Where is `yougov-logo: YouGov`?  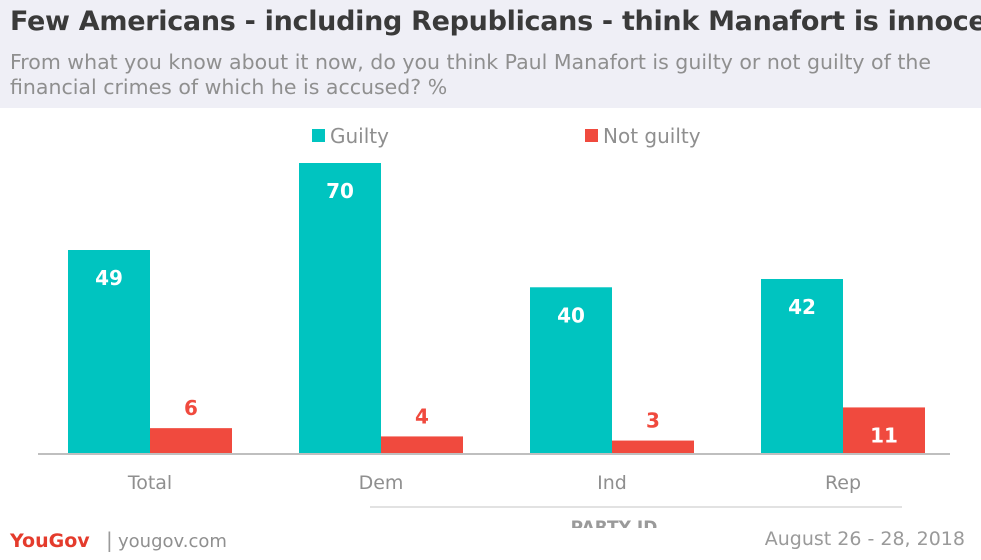
yougov-logo: YouGov is located at coordinates (50, 541).